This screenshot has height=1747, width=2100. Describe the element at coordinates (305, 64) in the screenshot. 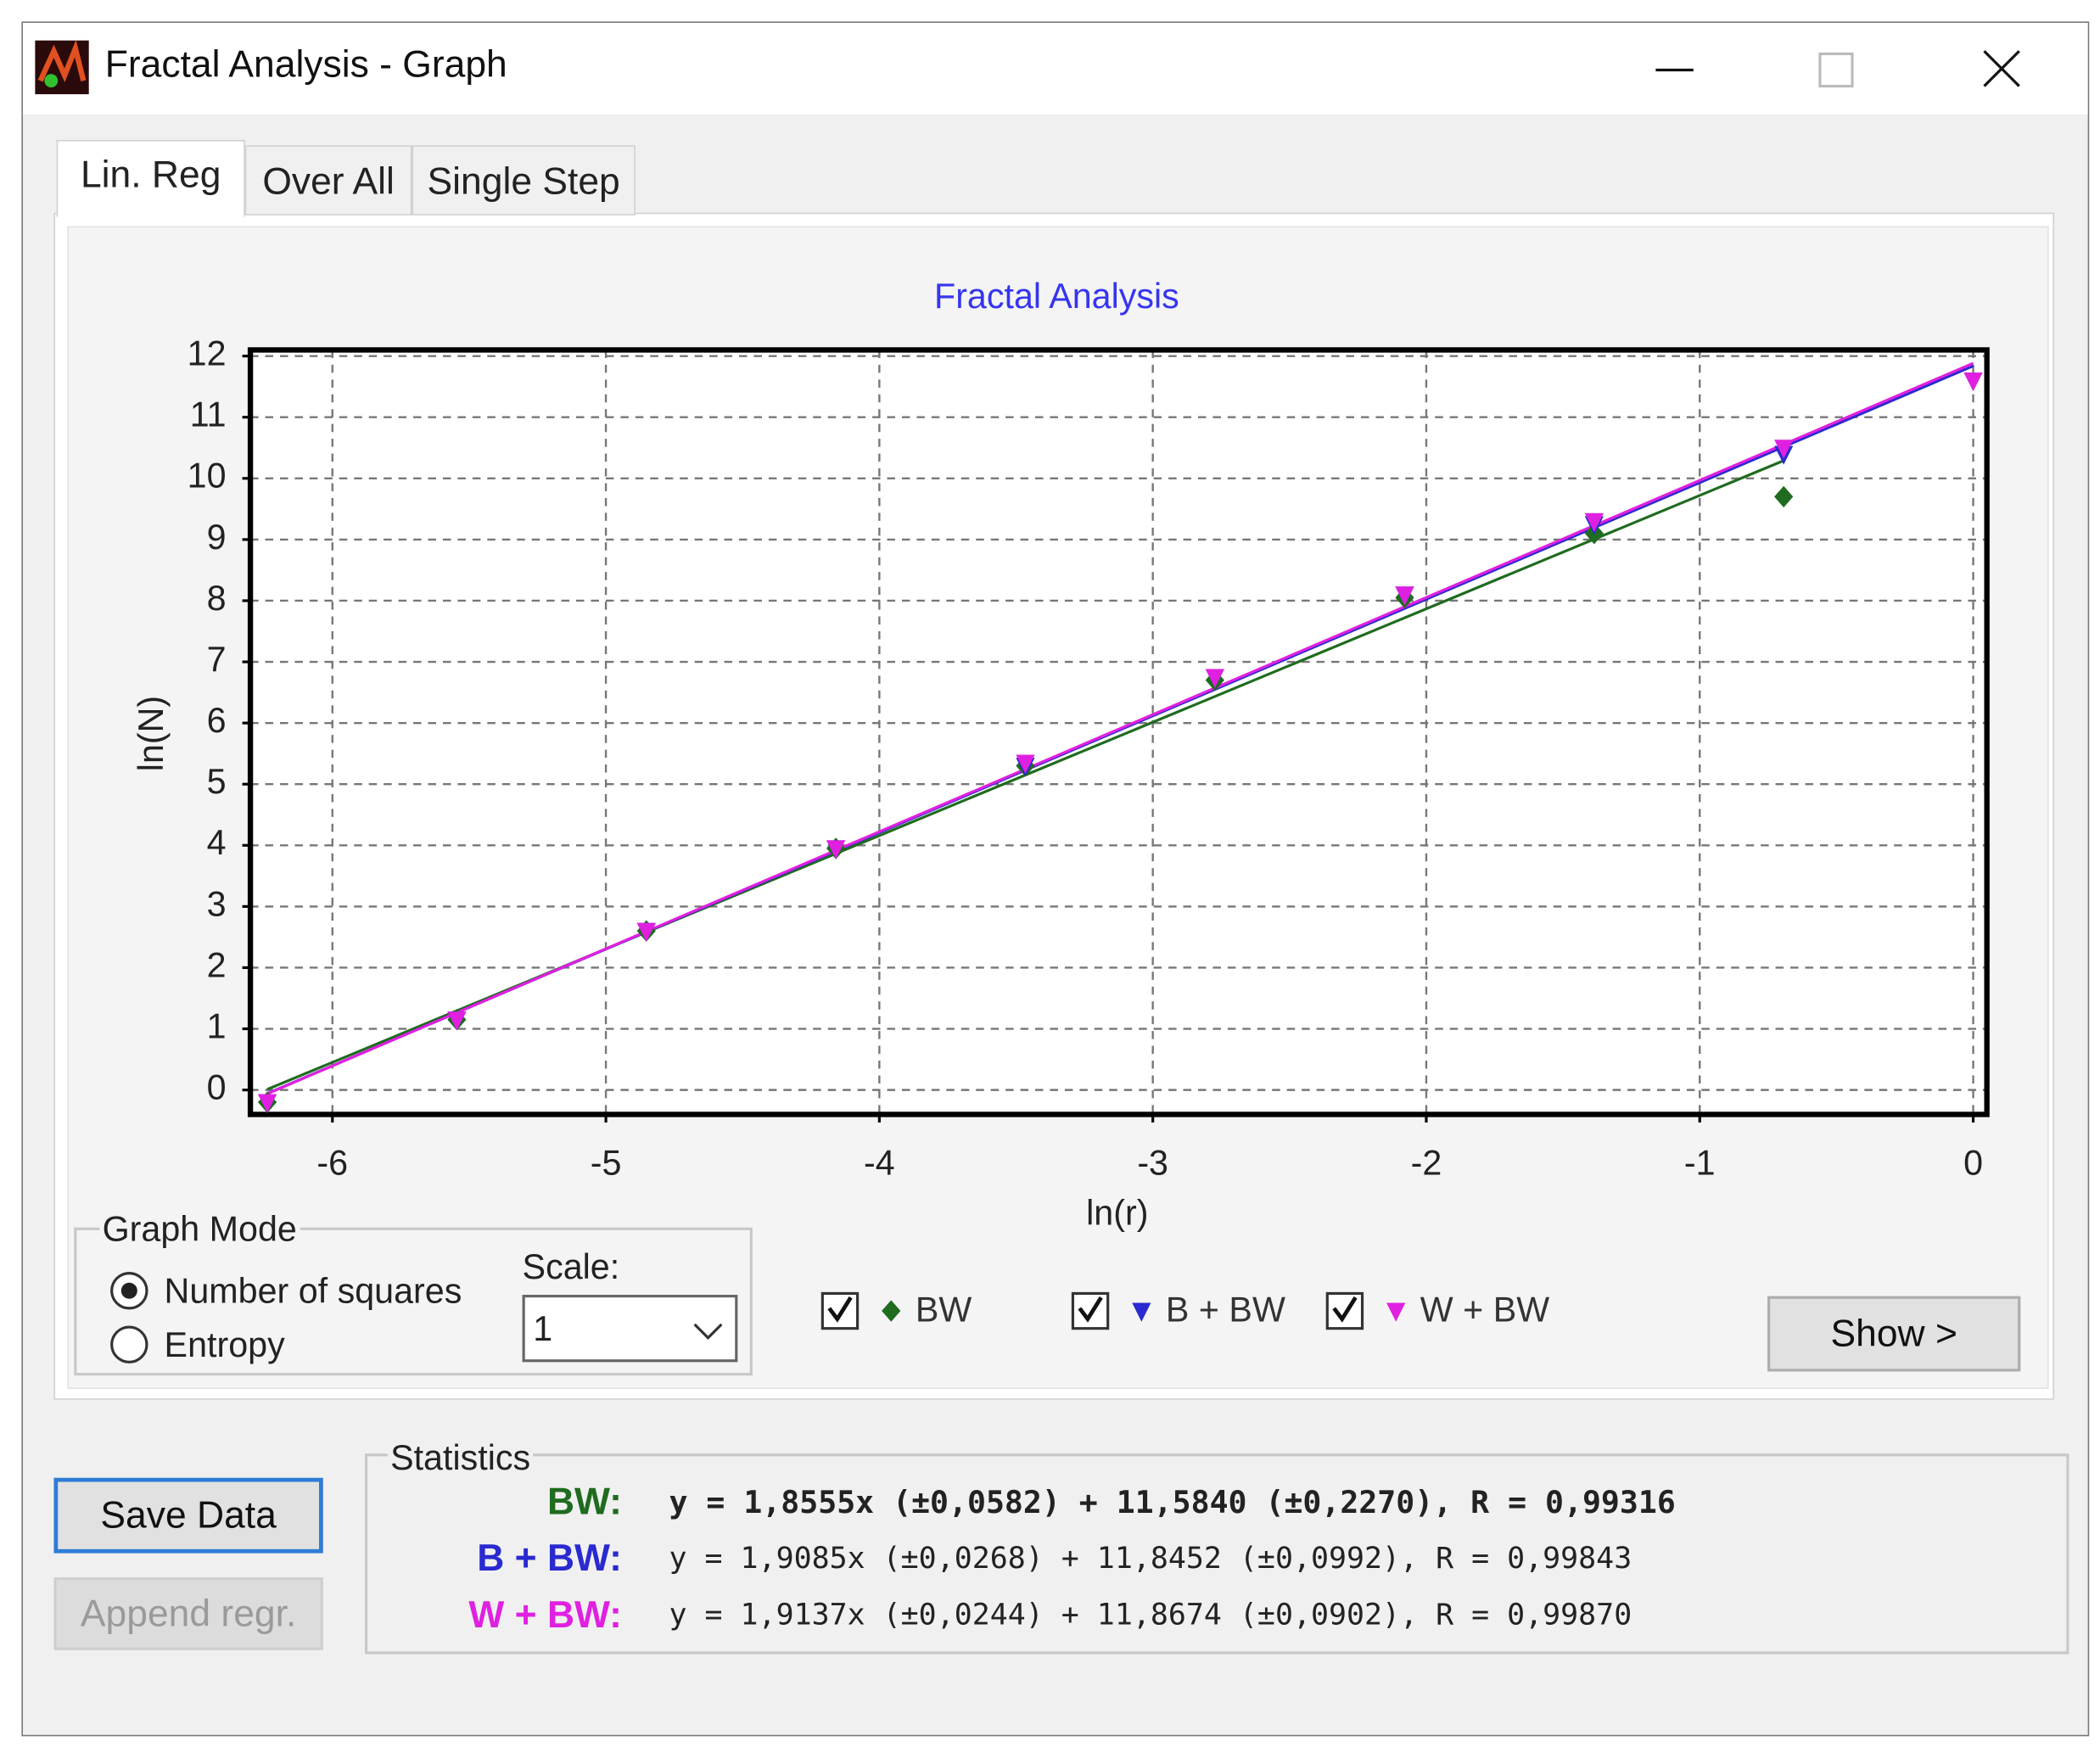

I see `window-title: Fractal Analysis - Graph` at that location.